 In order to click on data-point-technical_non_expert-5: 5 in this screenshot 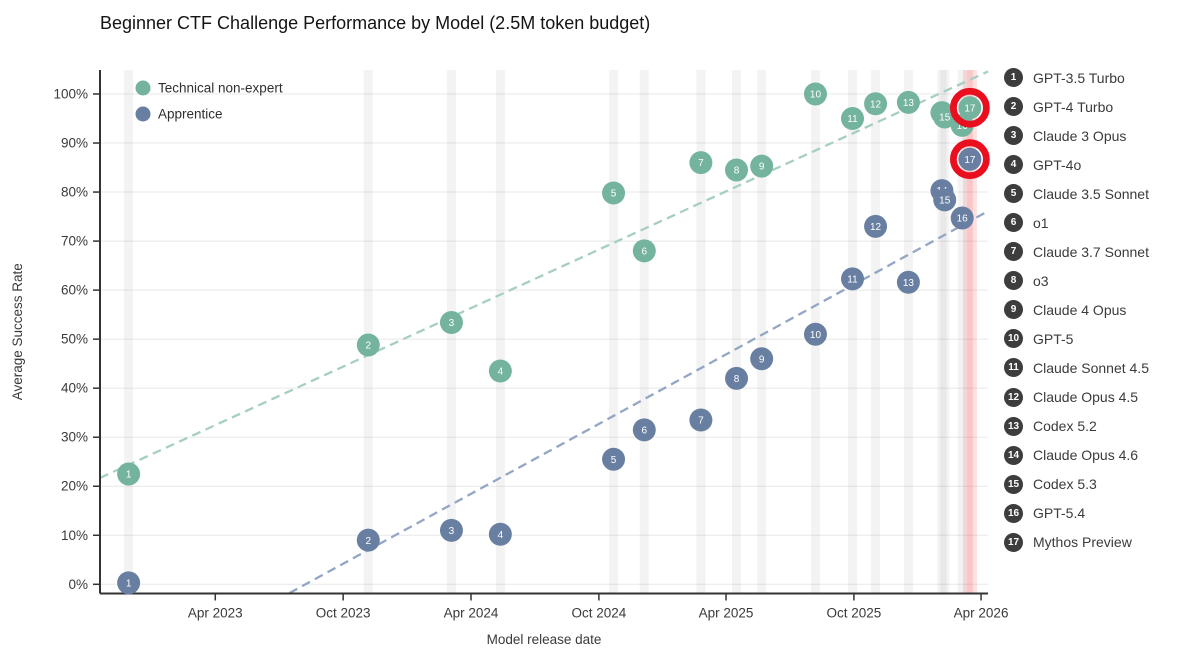, I will do `click(614, 193)`.